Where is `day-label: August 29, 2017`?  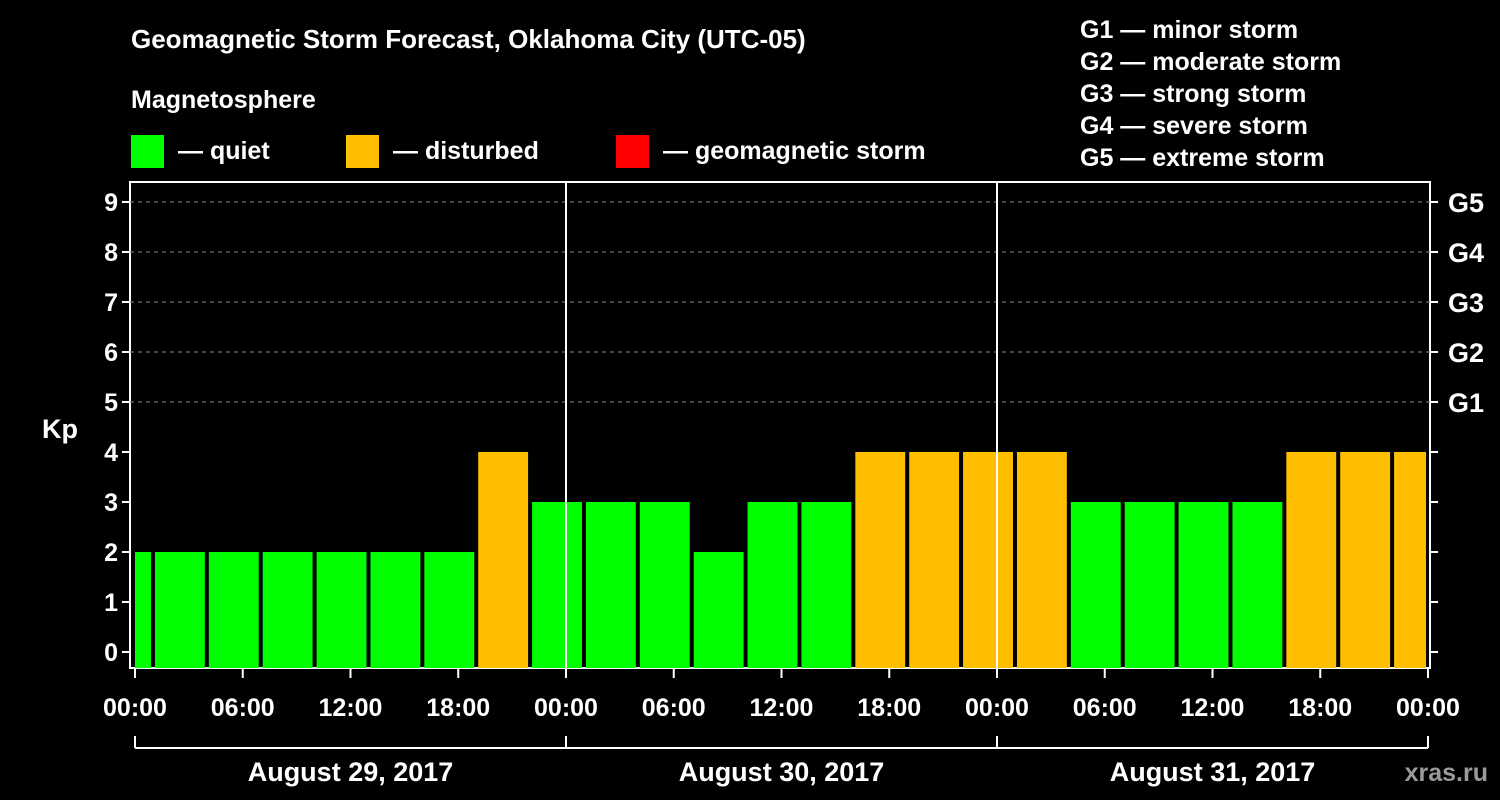
day-label: August 29, 2017 is located at coordinates (351, 772).